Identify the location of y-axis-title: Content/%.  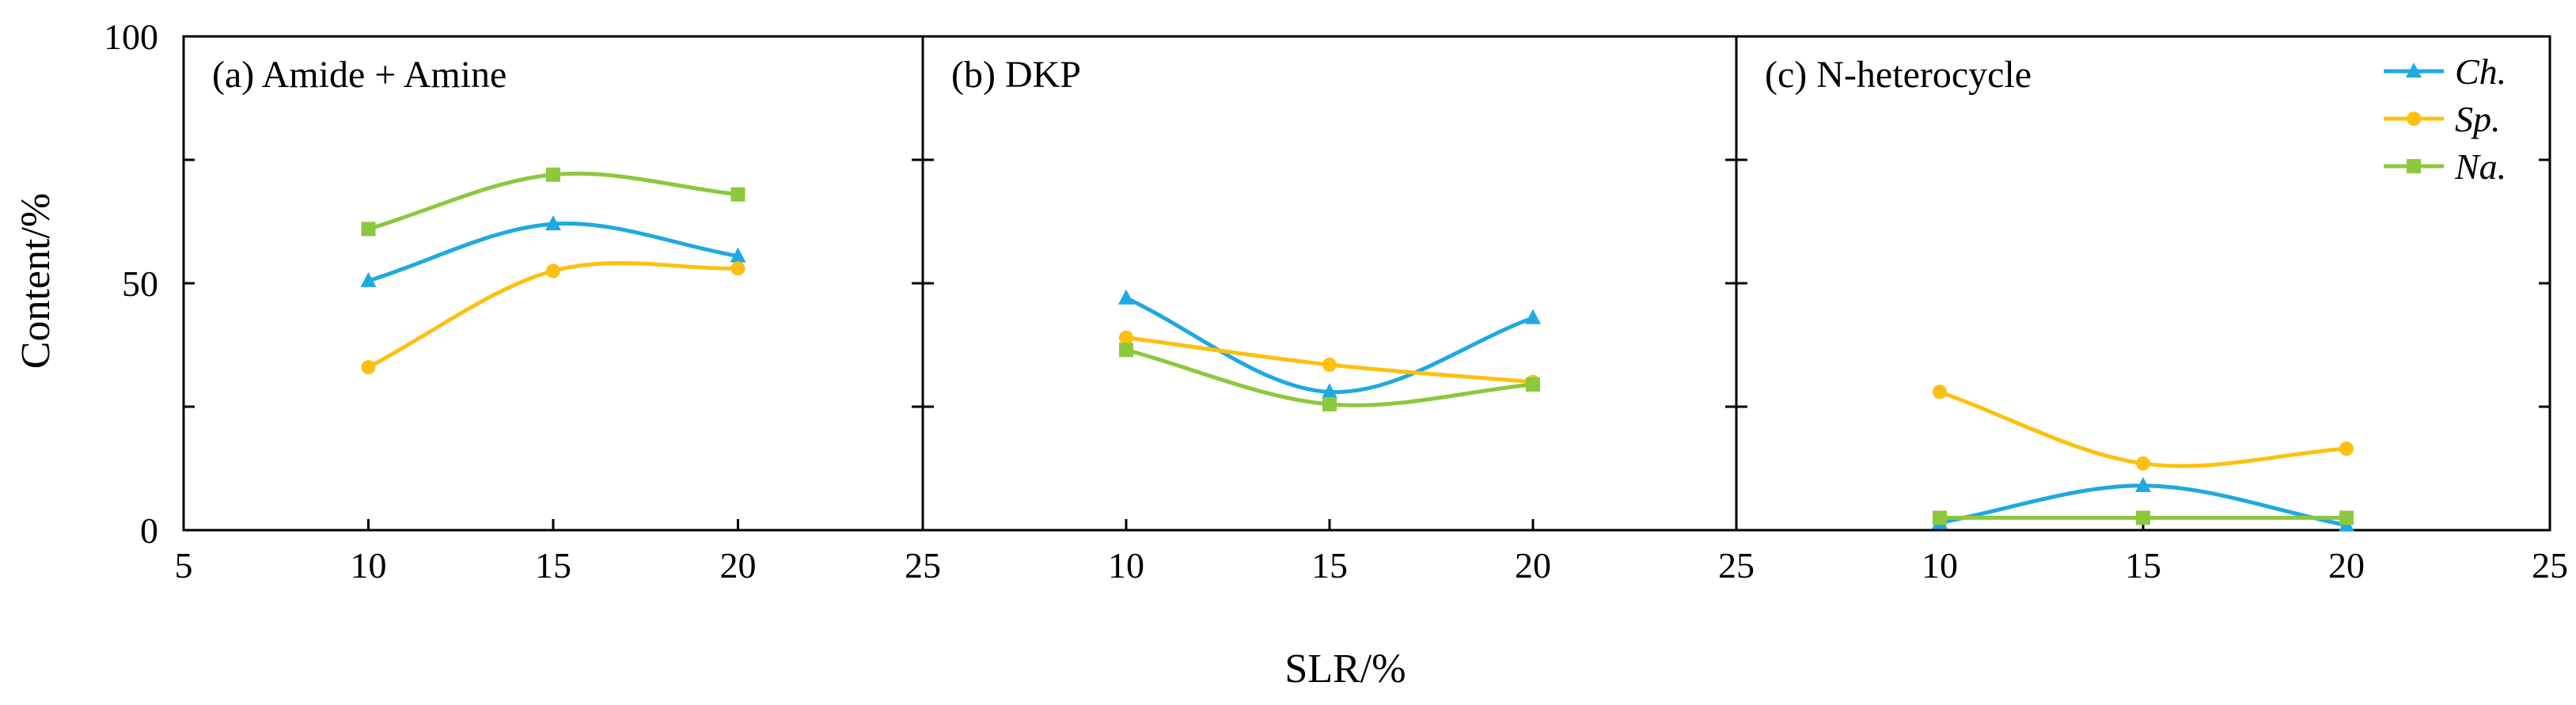
(36, 281).